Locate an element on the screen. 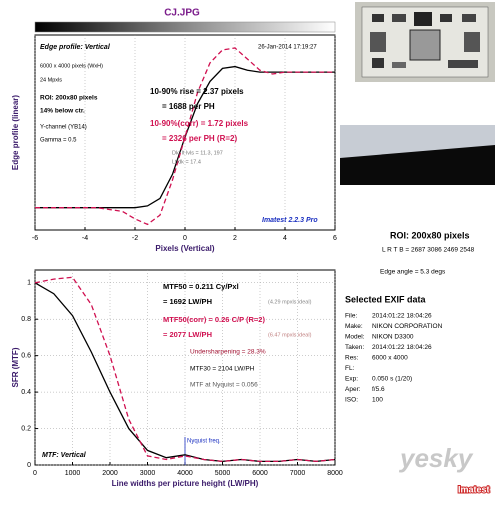  gray-bar is located at coordinates (185, 27).